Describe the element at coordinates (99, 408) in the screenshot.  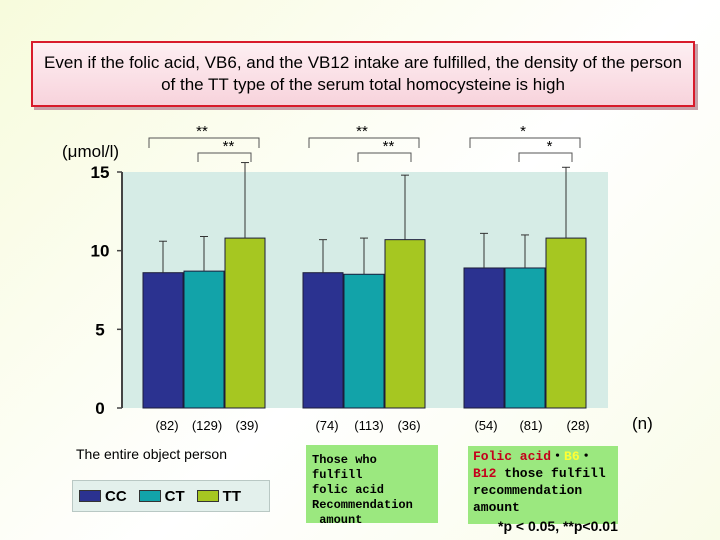
I see `y-tick-label: 0` at that location.